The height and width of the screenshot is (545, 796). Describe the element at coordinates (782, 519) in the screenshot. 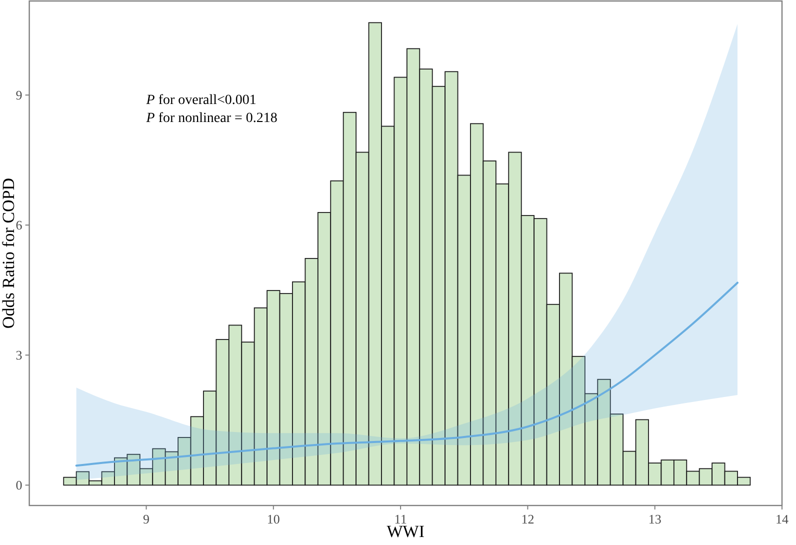

I see `x-tick-label: 14` at that location.